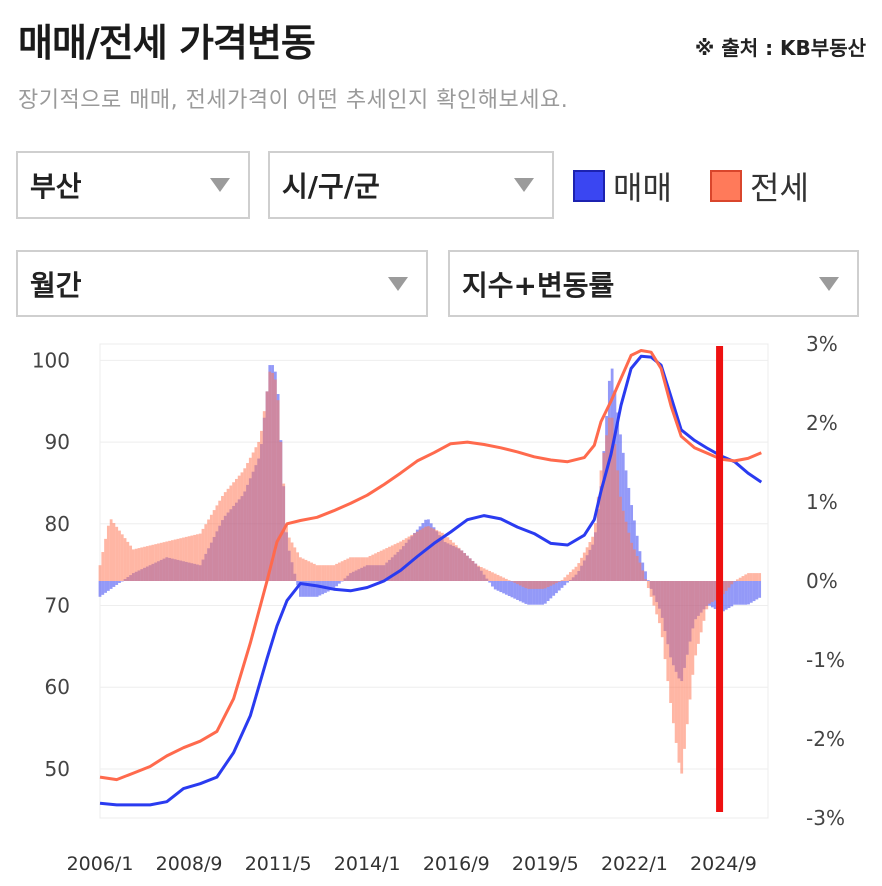 The width and height of the screenshot is (882, 886). What do you see at coordinates (642, 188) in the screenshot?
I see `legend-label-sale: 매매` at bounding box center [642, 188].